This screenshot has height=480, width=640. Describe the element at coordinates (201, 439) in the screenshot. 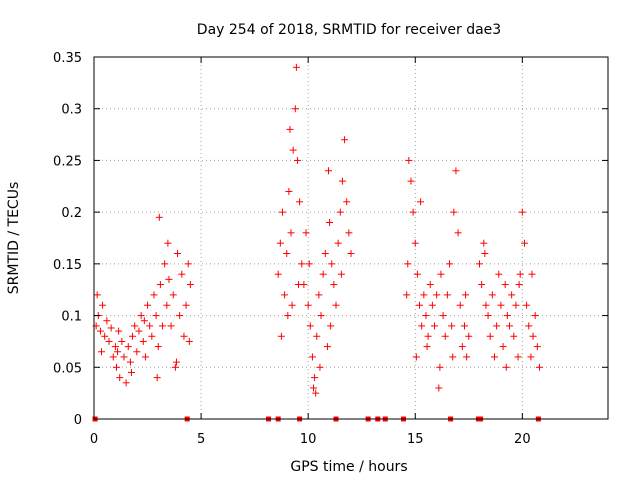

I see `x-tick-label: 5` at that location.